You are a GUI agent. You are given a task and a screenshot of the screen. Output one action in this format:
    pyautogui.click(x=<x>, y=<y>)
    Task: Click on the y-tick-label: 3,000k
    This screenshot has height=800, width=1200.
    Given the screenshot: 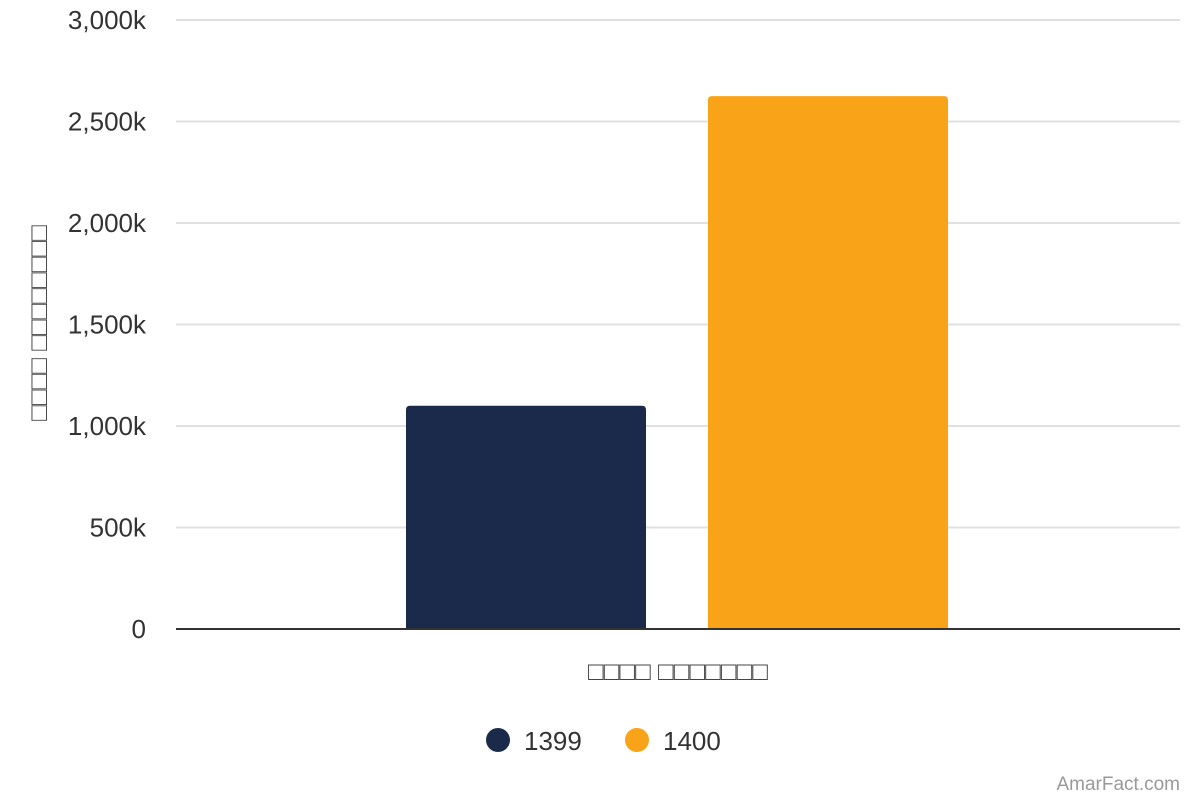 What is the action you would take?
    pyautogui.click(x=107, y=20)
    